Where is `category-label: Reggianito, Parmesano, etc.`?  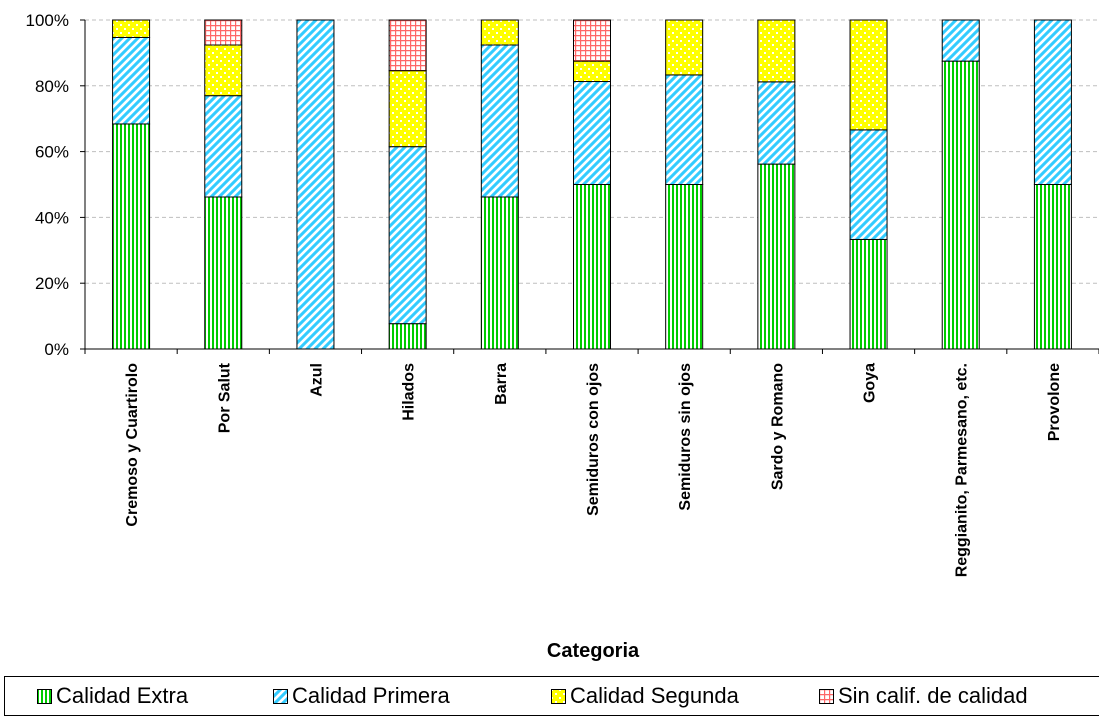 category-label: Reggianito, Parmesano, etc. is located at coordinates (962, 470).